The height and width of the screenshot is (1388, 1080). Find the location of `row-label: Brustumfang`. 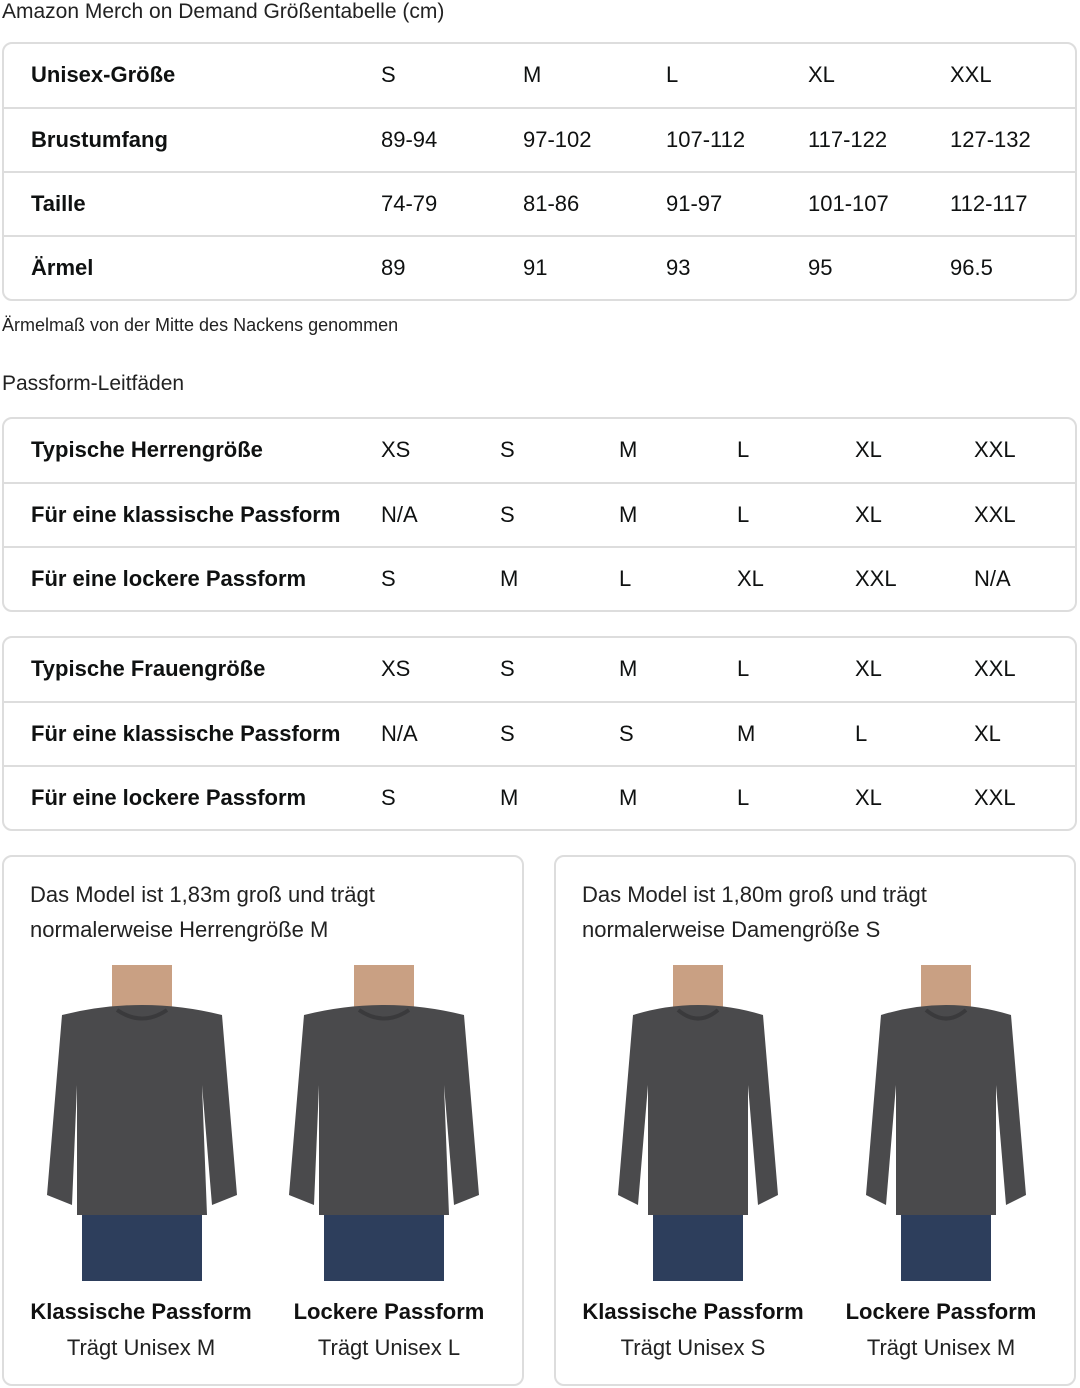

row-label: Brustumfang is located at coordinates (99, 139).